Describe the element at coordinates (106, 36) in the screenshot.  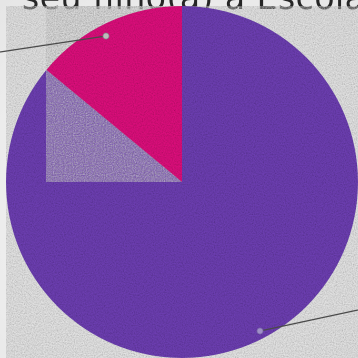
I see `leader-dot-top` at that location.